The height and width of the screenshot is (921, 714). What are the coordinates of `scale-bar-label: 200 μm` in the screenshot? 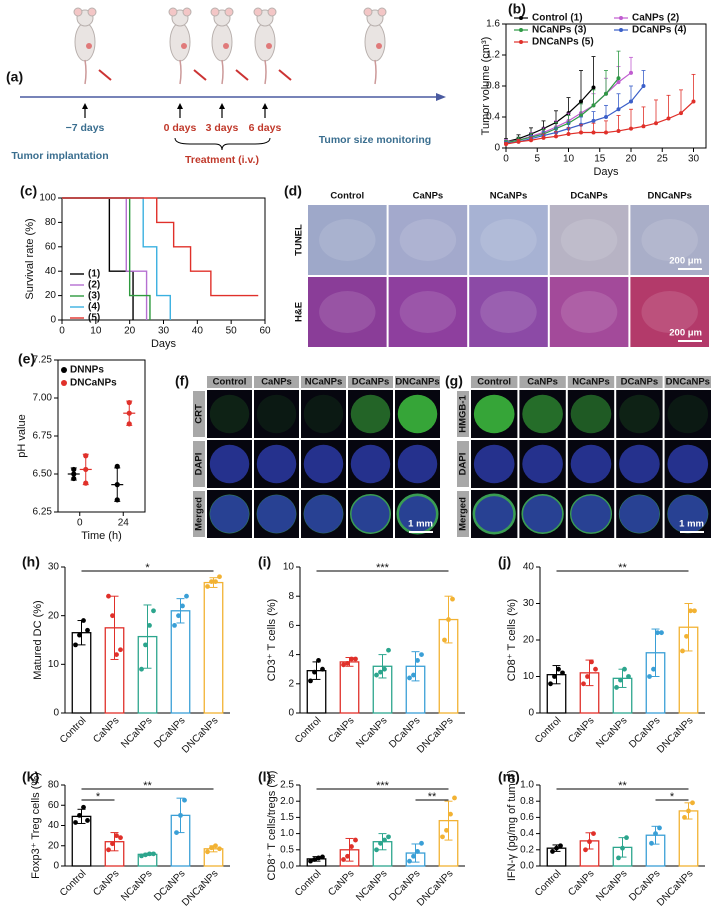 It's located at (685, 261).